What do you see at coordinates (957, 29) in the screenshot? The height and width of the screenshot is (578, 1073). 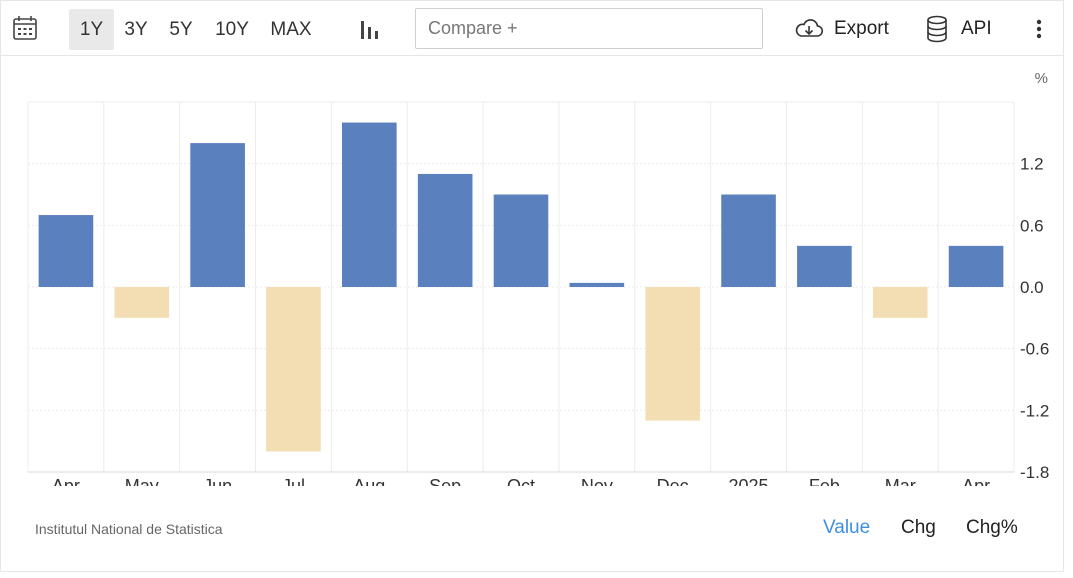 I see `api-button: API` at bounding box center [957, 29].